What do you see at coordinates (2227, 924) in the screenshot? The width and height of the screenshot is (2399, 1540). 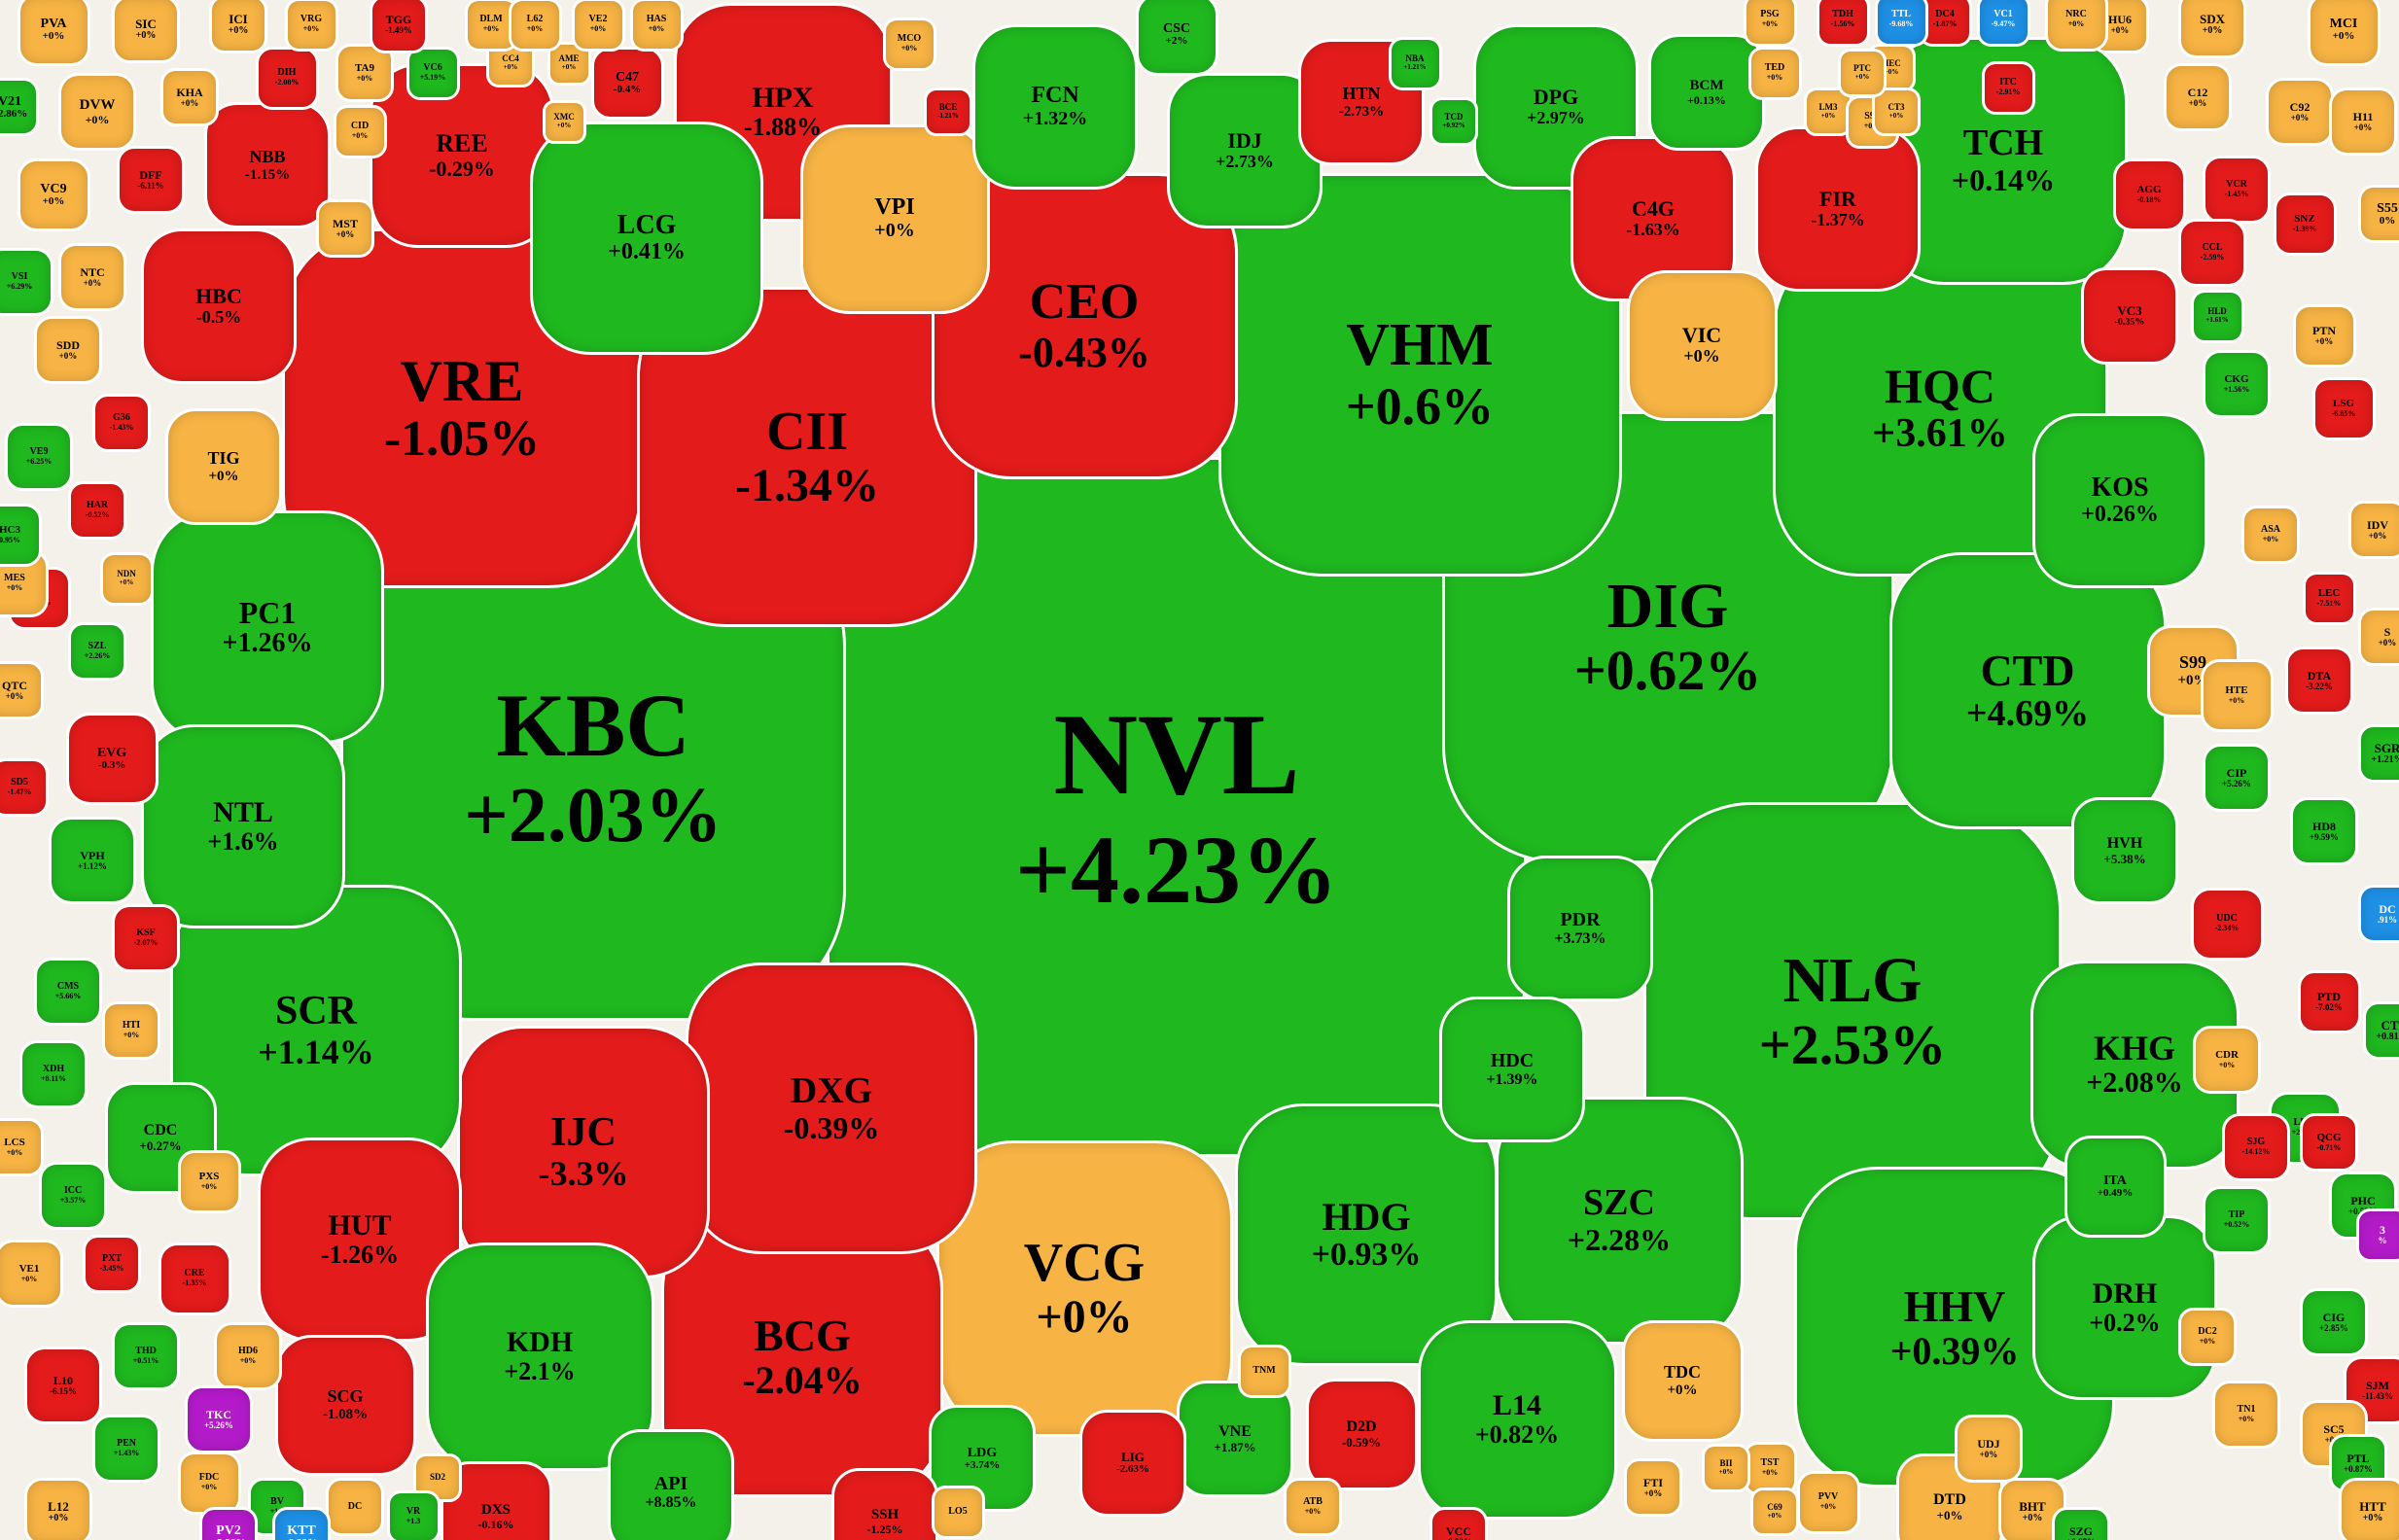 I see `stock-cell-udc: UDC -2.34%` at bounding box center [2227, 924].